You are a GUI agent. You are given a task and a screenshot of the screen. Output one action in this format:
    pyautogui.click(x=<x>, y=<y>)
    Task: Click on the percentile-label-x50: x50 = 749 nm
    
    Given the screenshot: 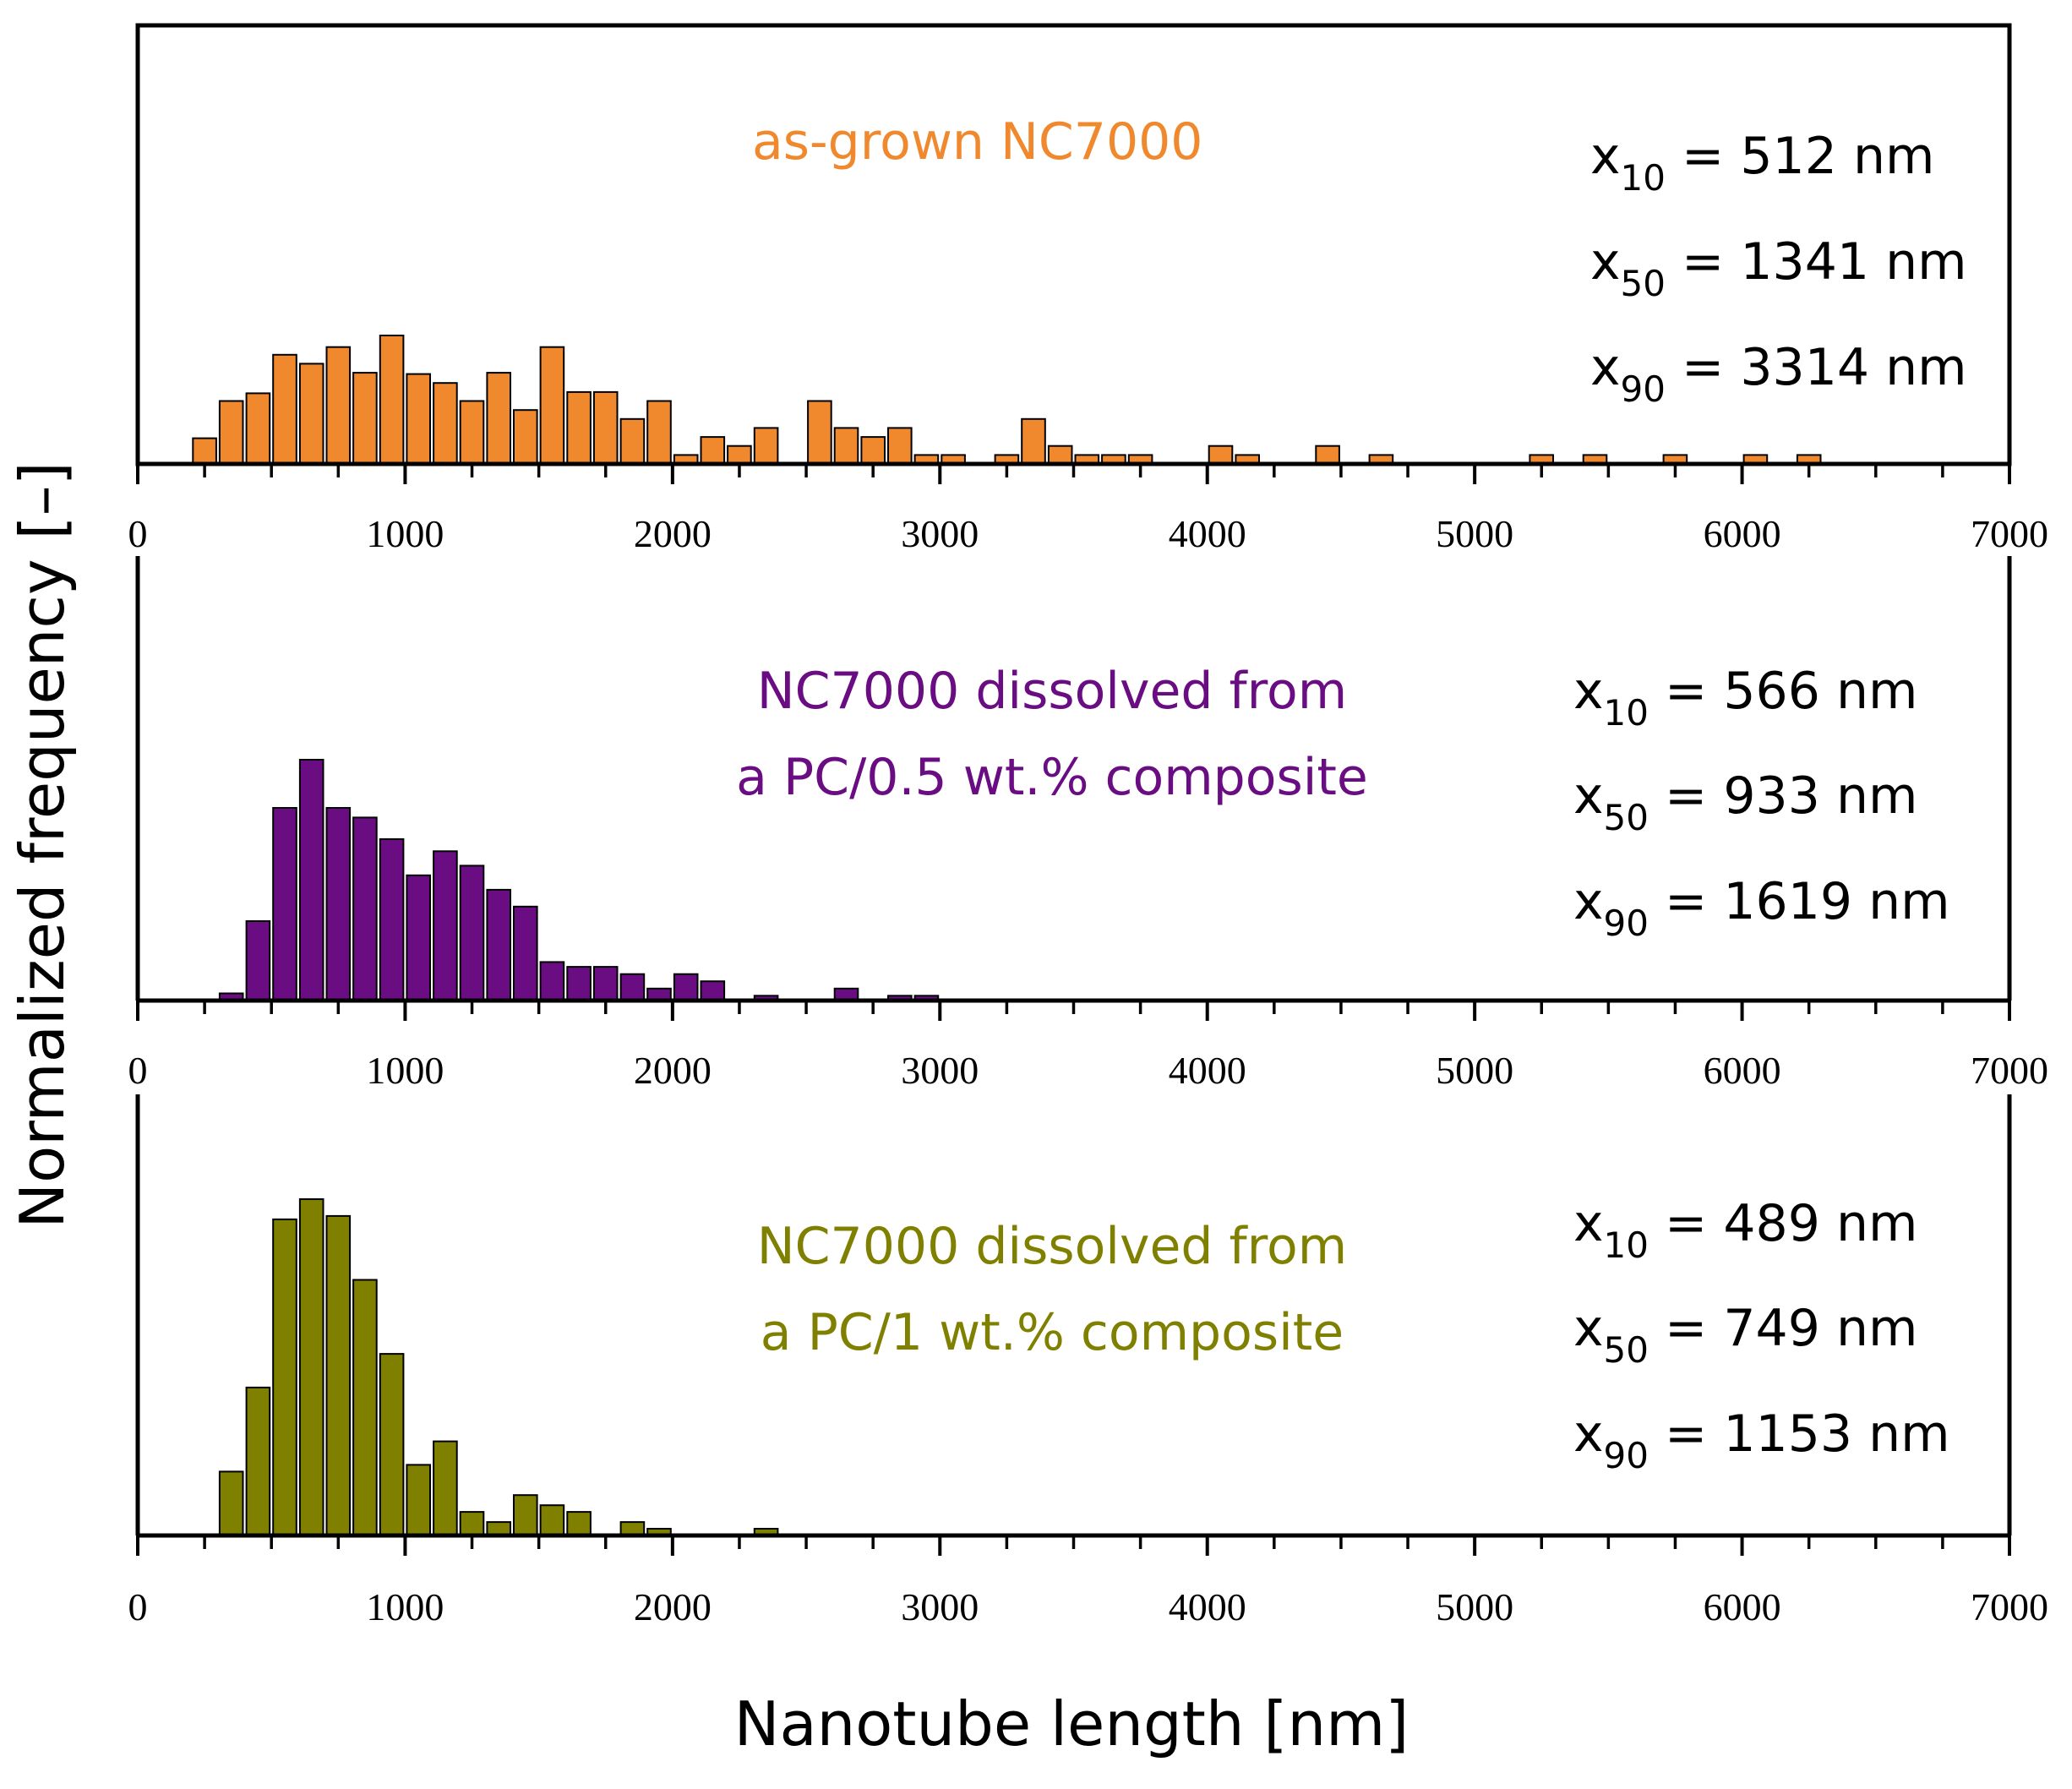 What is the action you would take?
    pyautogui.click(x=1745, y=1335)
    